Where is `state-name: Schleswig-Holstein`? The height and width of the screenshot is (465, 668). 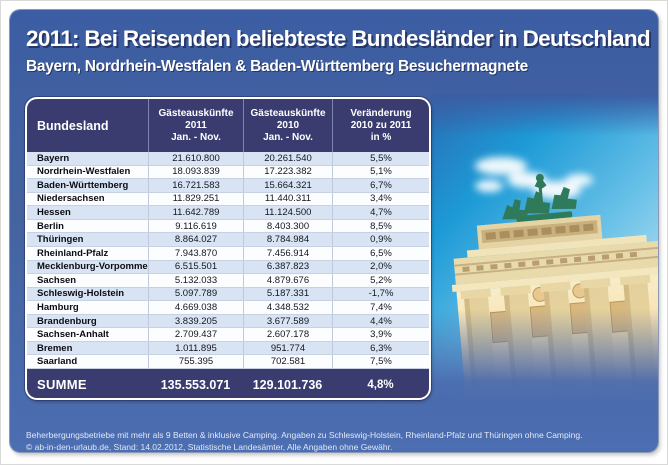 state-name: Schleswig-Holstein is located at coordinates (81, 294).